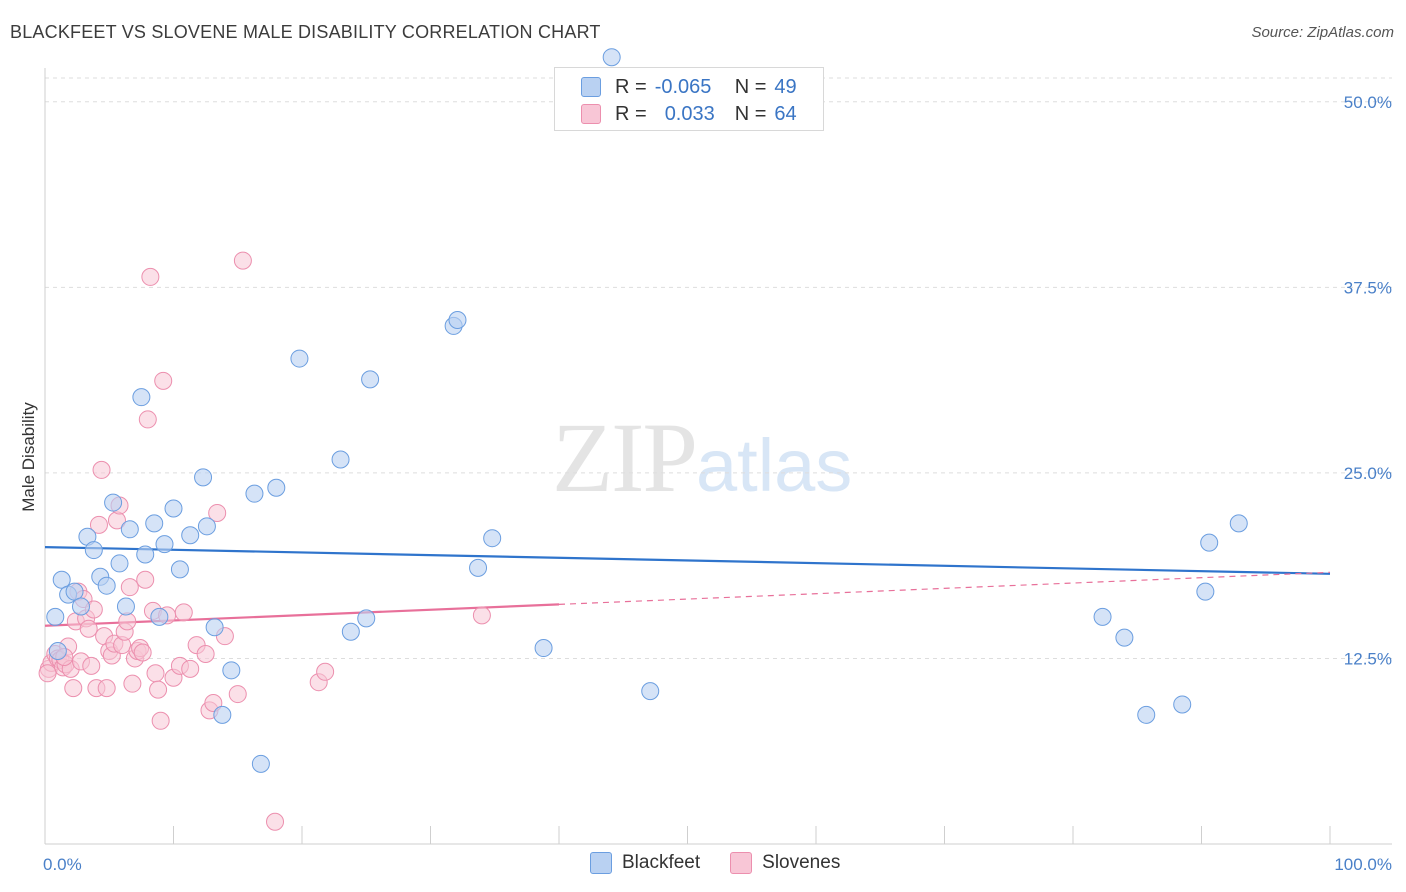 The height and width of the screenshot is (892, 1406). Describe the element at coordinates (687, 560) in the screenshot. I see `blackfeet-trend-line` at that location.